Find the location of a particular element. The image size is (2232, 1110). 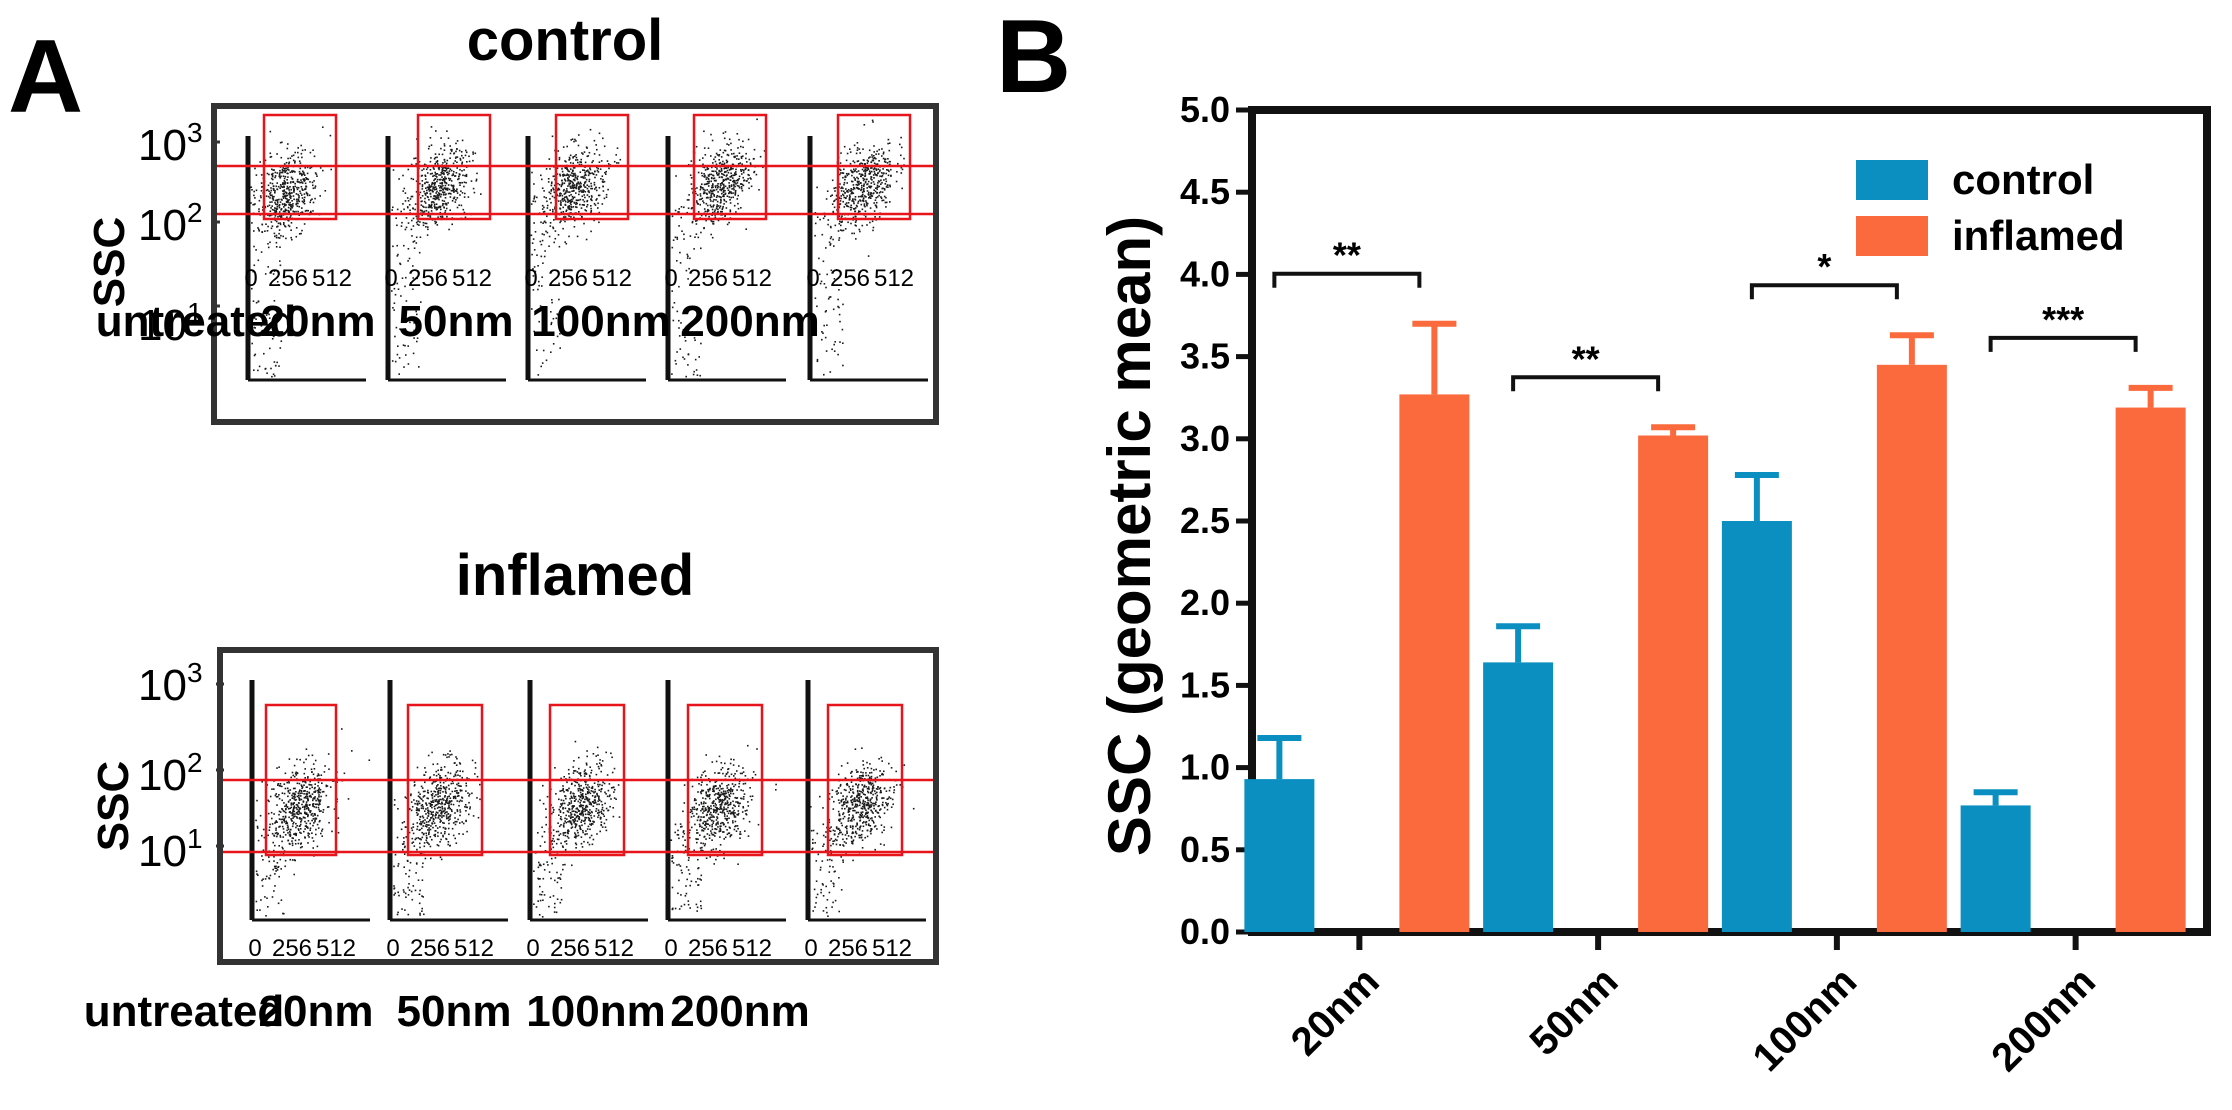

control-sample-label: 200nm is located at coordinates (749, 321).